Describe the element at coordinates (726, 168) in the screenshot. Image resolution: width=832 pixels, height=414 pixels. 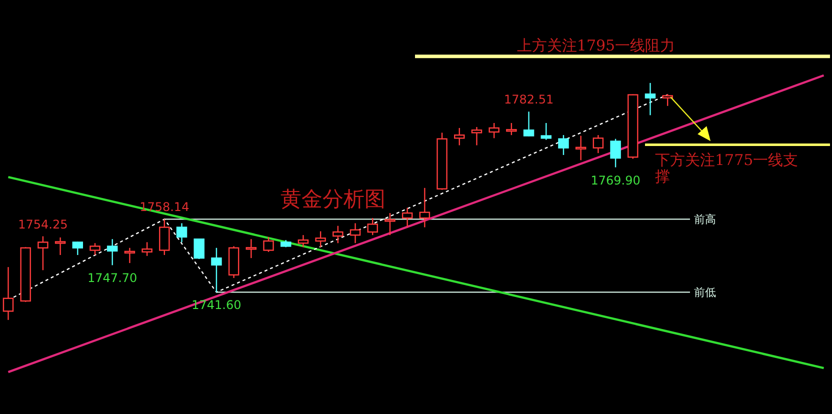
I see `ref-line-label: 下方关注1775一线支撑` at that location.